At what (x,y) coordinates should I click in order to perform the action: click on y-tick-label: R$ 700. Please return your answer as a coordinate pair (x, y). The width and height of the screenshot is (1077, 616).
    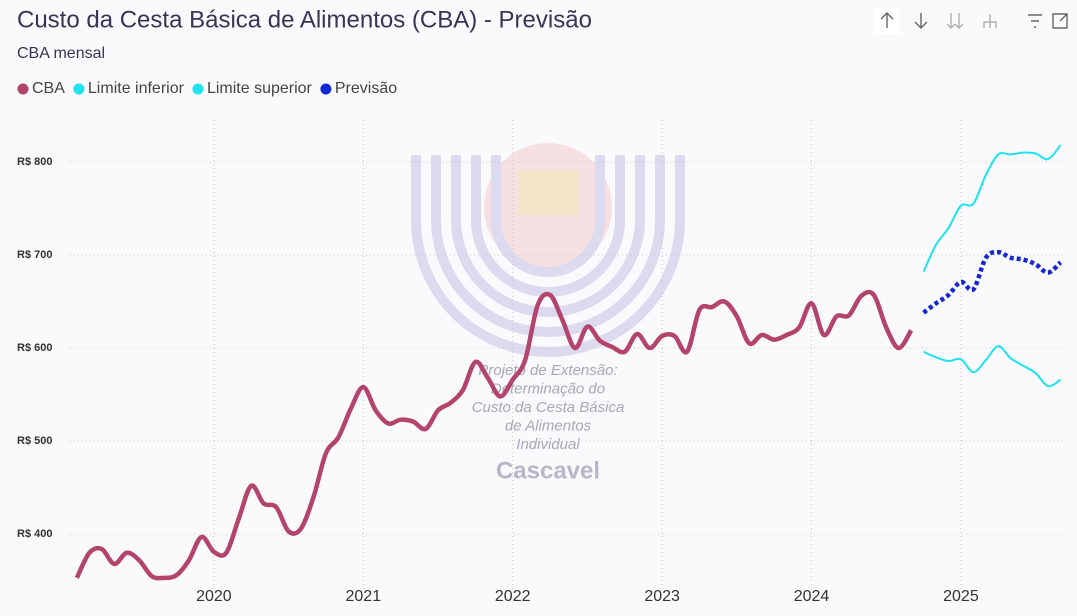
    Looking at the image, I should click on (34, 255).